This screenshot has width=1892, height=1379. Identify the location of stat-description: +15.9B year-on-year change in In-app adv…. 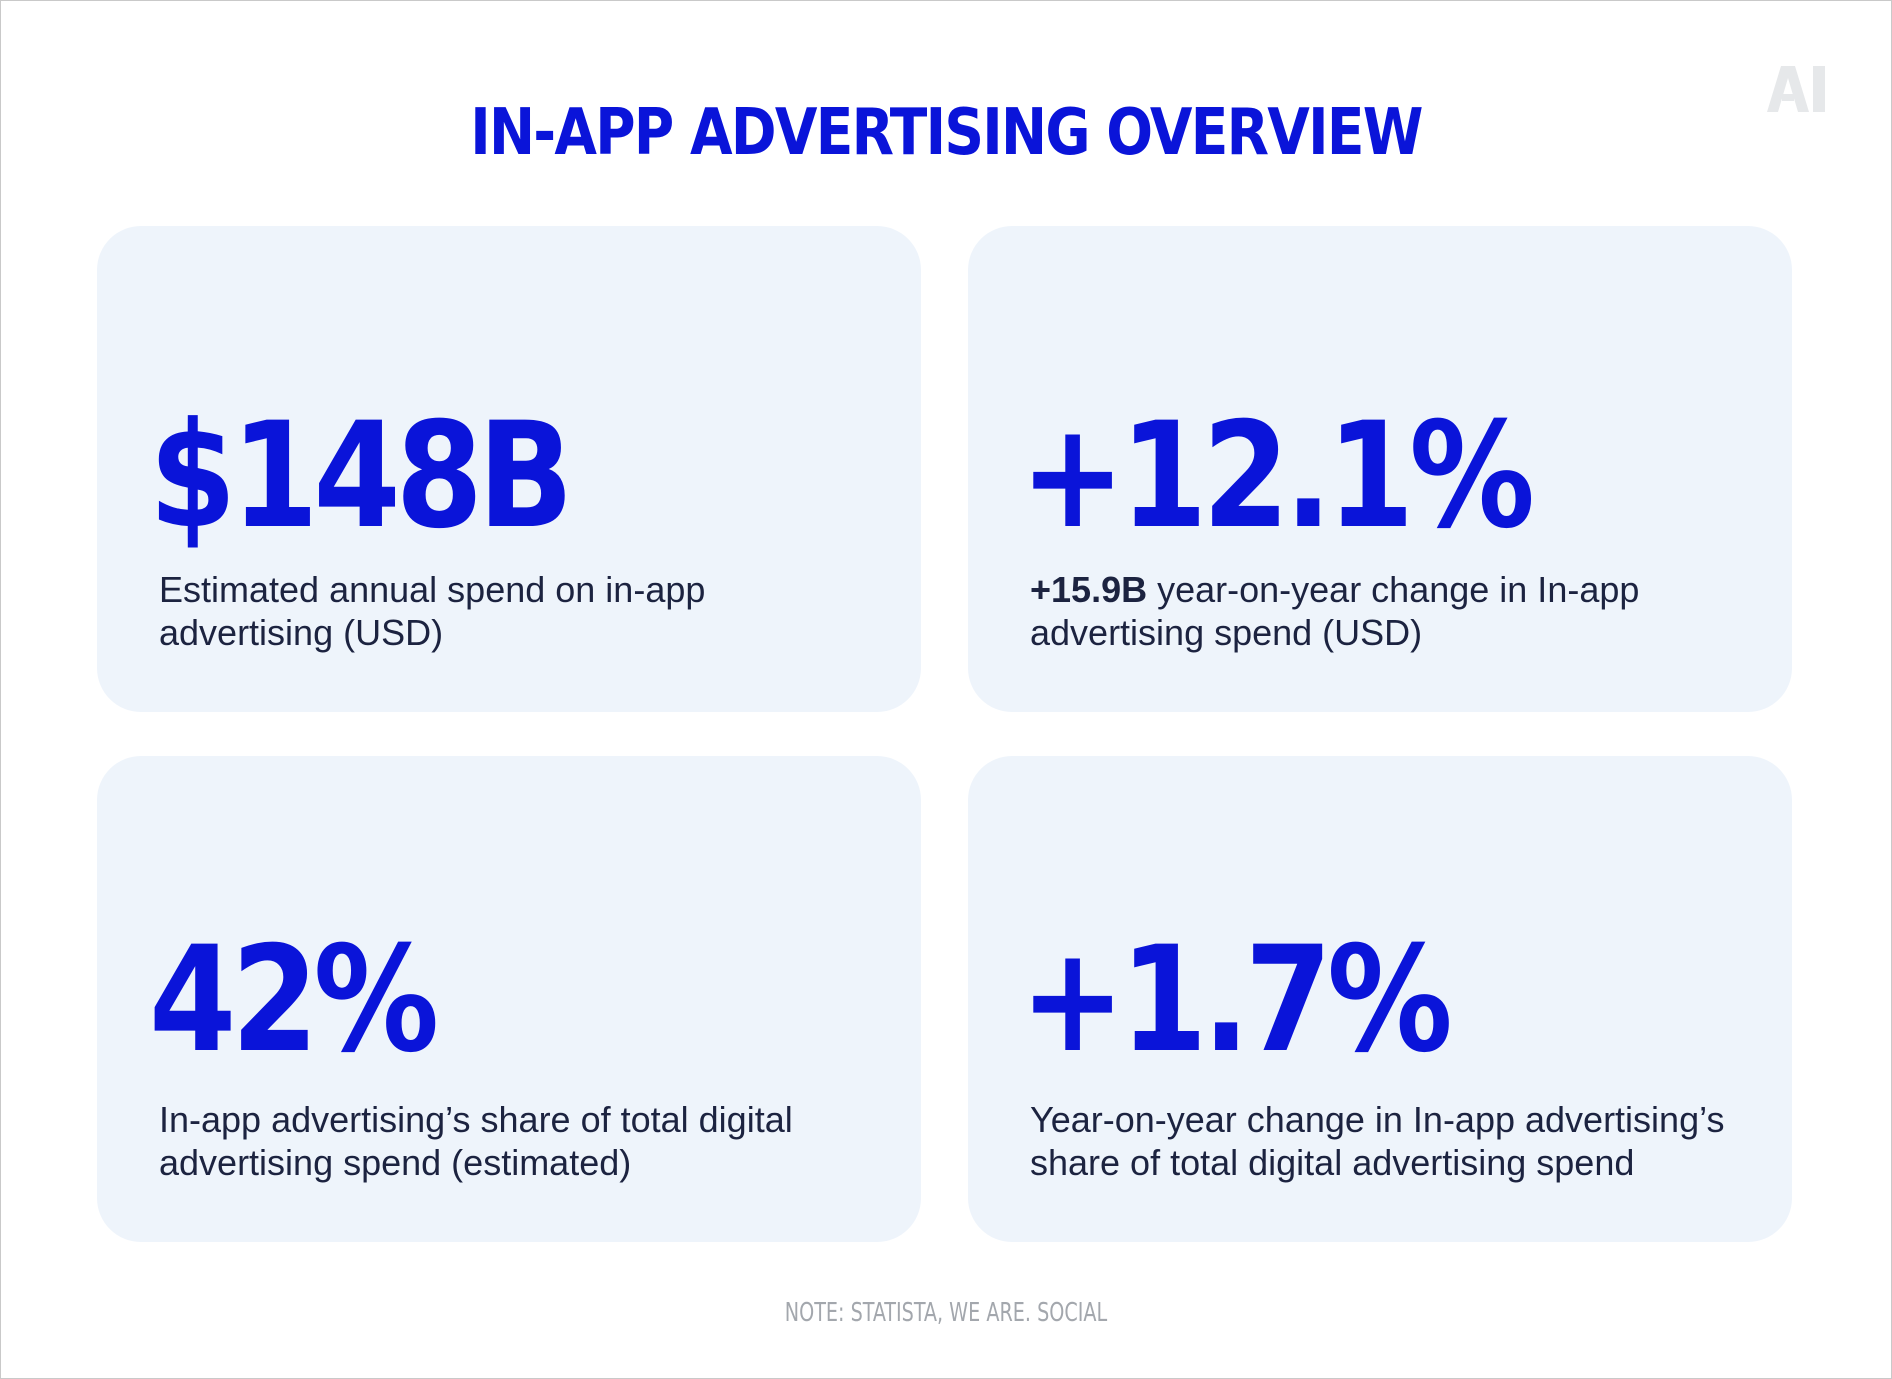
(1400, 611).